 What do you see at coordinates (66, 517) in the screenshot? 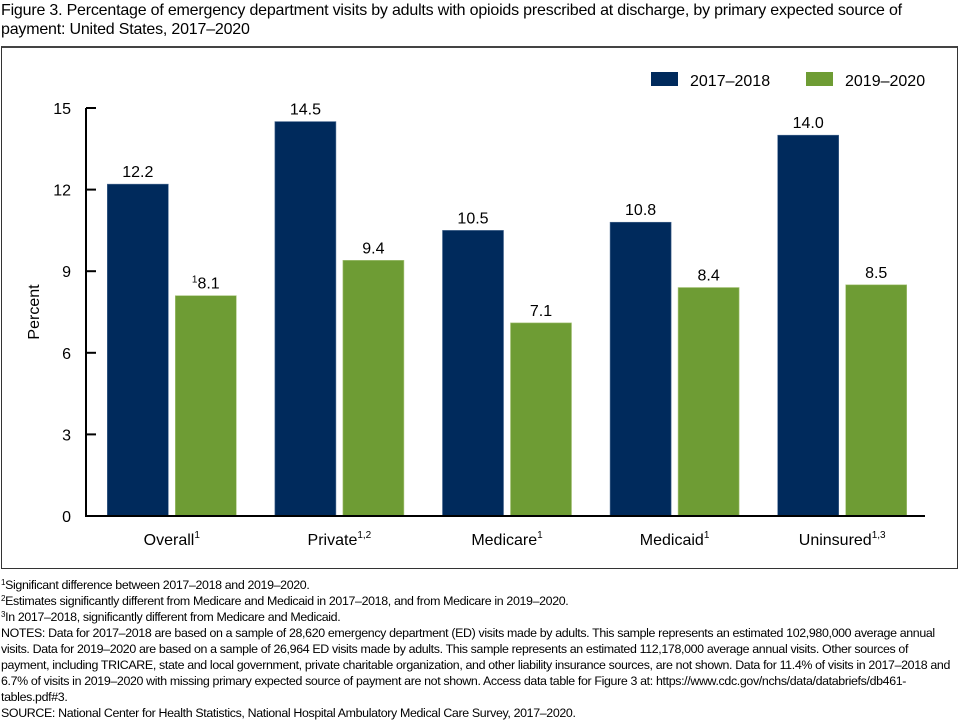
I see `y-tick-label: 0` at bounding box center [66, 517].